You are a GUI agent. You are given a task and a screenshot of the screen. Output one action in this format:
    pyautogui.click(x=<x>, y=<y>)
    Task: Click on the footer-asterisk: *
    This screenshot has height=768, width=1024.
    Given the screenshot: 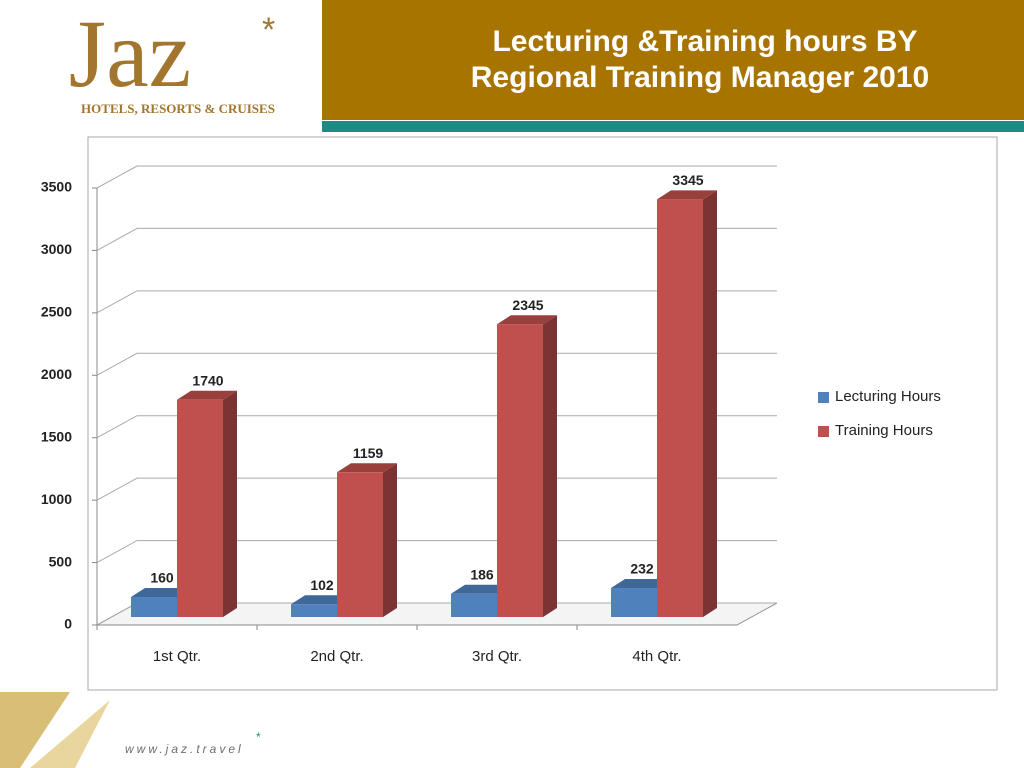 What is the action you would take?
    pyautogui.click(x=258, y=737)
    